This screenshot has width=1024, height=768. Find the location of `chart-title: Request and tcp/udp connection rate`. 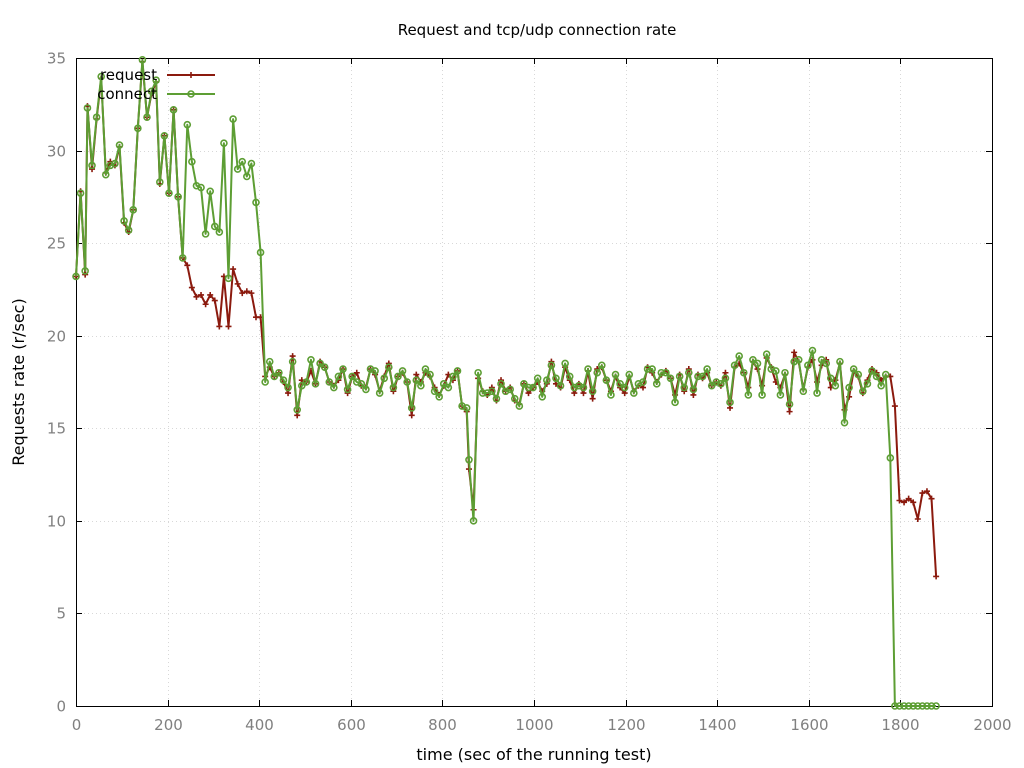

chart-title: Request and tcp/udp connection rate is located at coordinates (537, 30).